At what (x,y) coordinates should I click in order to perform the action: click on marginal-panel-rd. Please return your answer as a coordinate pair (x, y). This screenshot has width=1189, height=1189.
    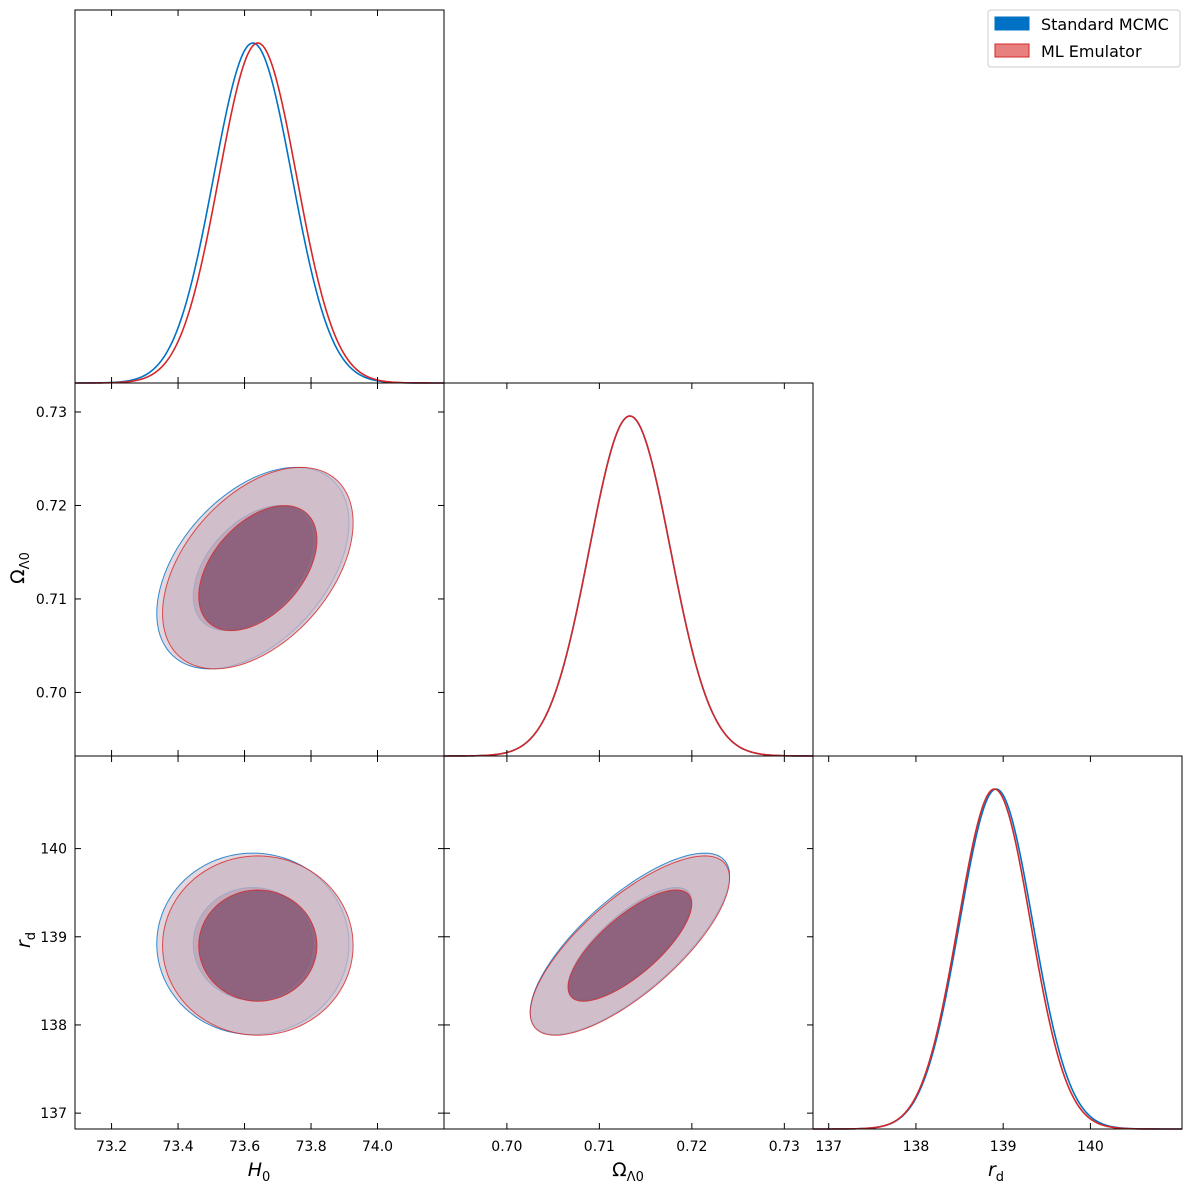
    Looking at the image, I should click on (997, 959).